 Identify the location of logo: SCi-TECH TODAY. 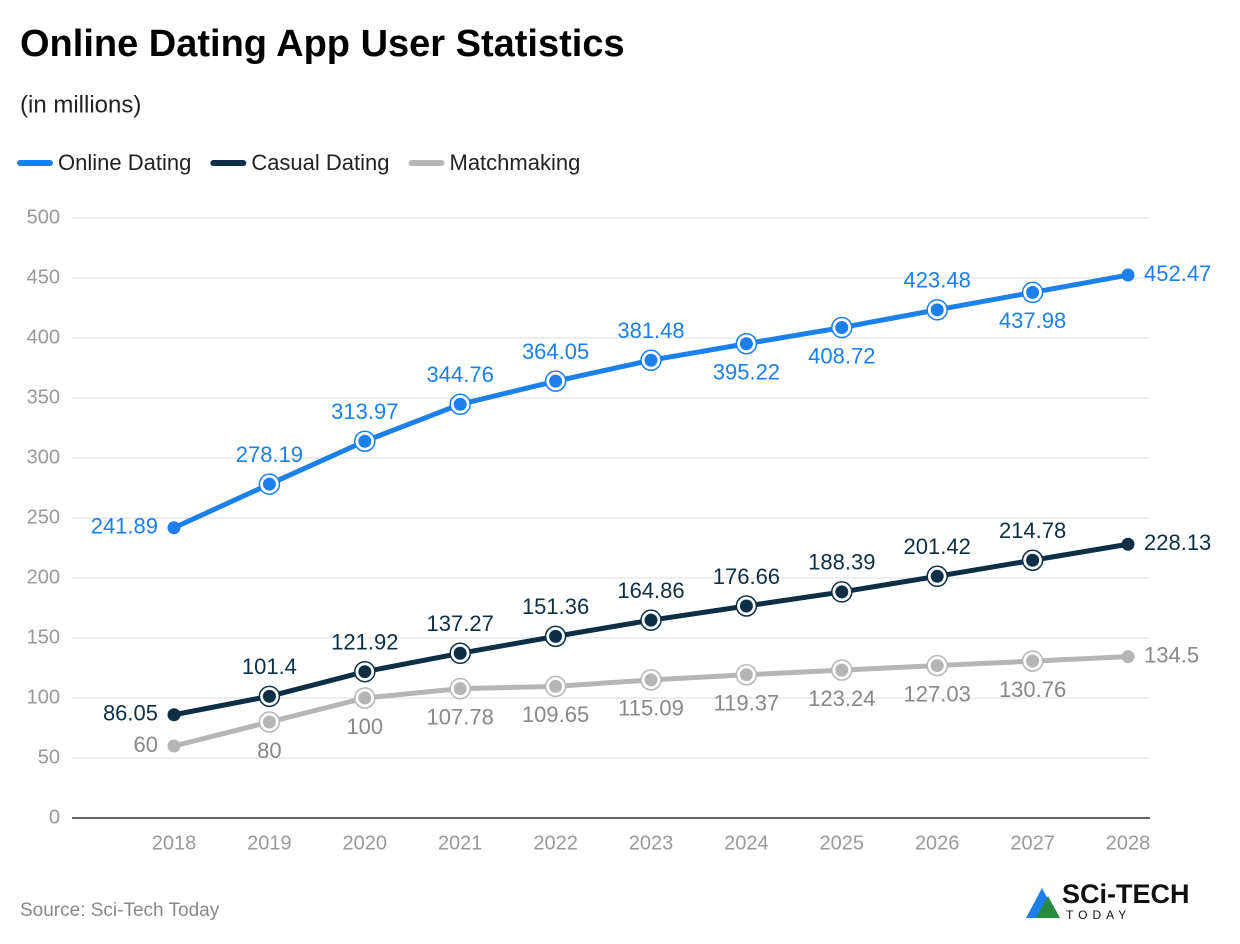
(1108, 900).